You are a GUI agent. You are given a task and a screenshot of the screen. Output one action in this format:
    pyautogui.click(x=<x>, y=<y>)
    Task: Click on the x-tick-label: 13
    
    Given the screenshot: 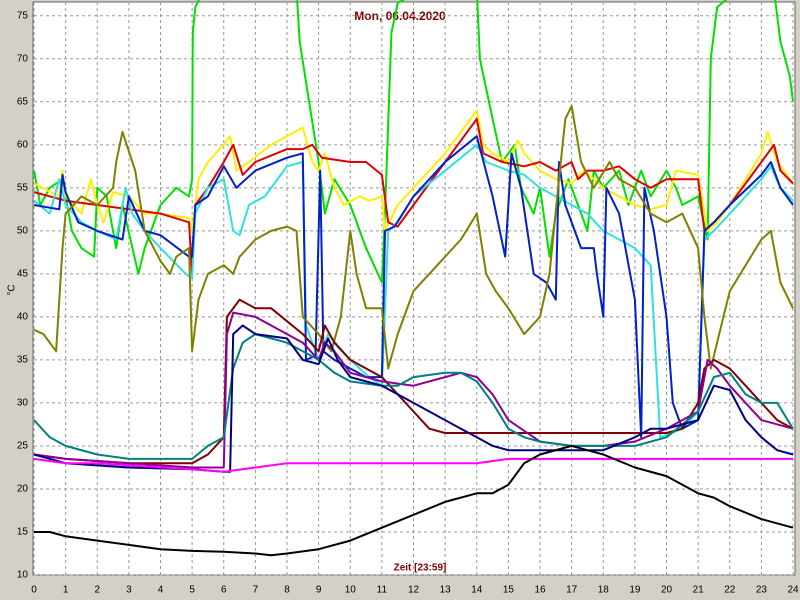 What is the action you would take?
    pyautogui.click(x=446, y=590)
    